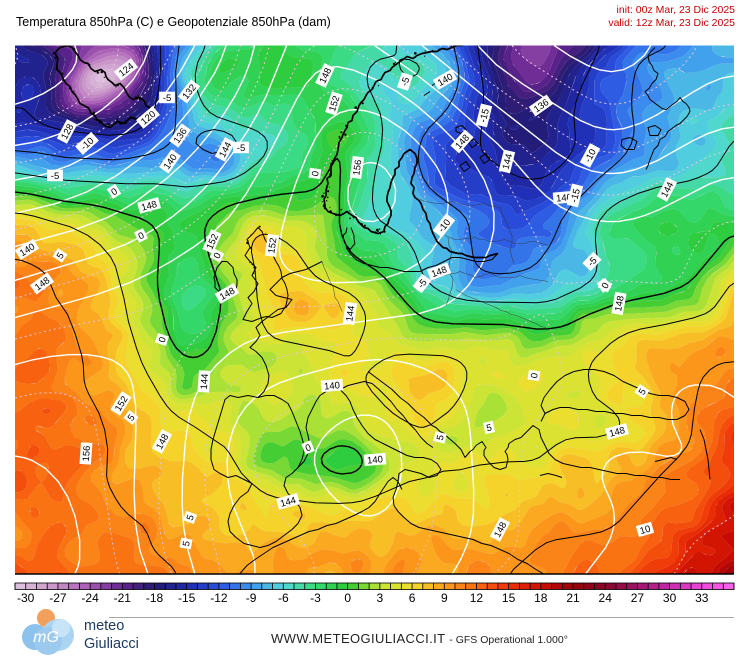  I want to click on svg-text: 15, so click(509, 598).